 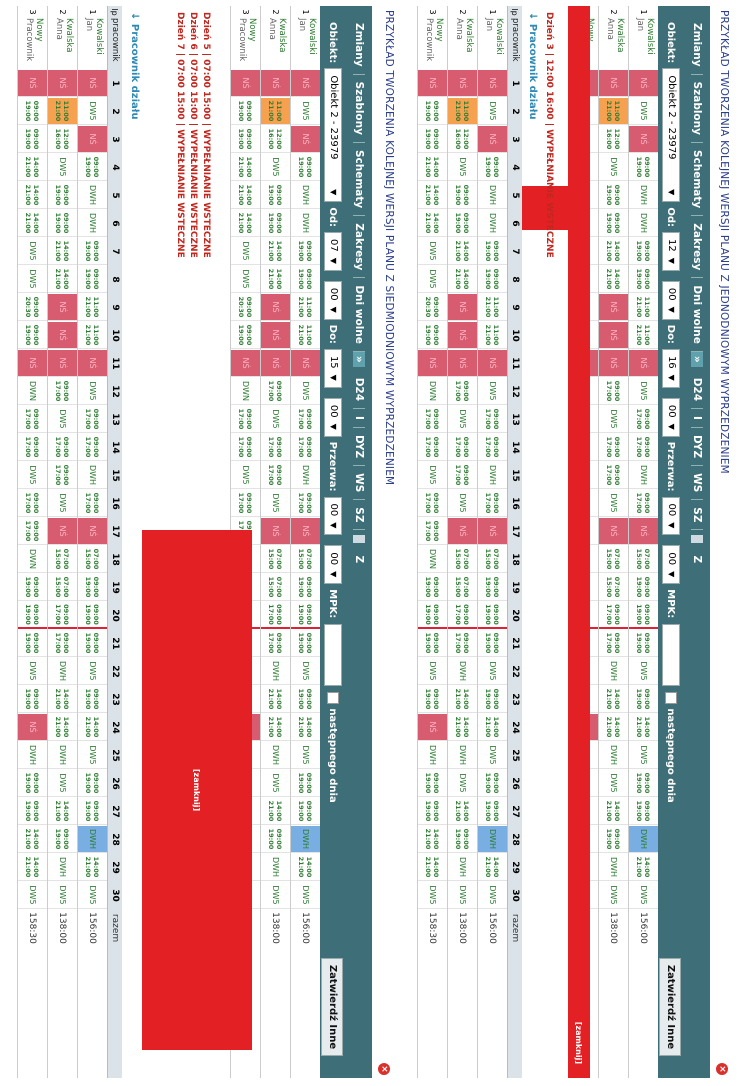 I want to click on przerwa-hour-select: 00 ▼, so click(x=333, y=516).